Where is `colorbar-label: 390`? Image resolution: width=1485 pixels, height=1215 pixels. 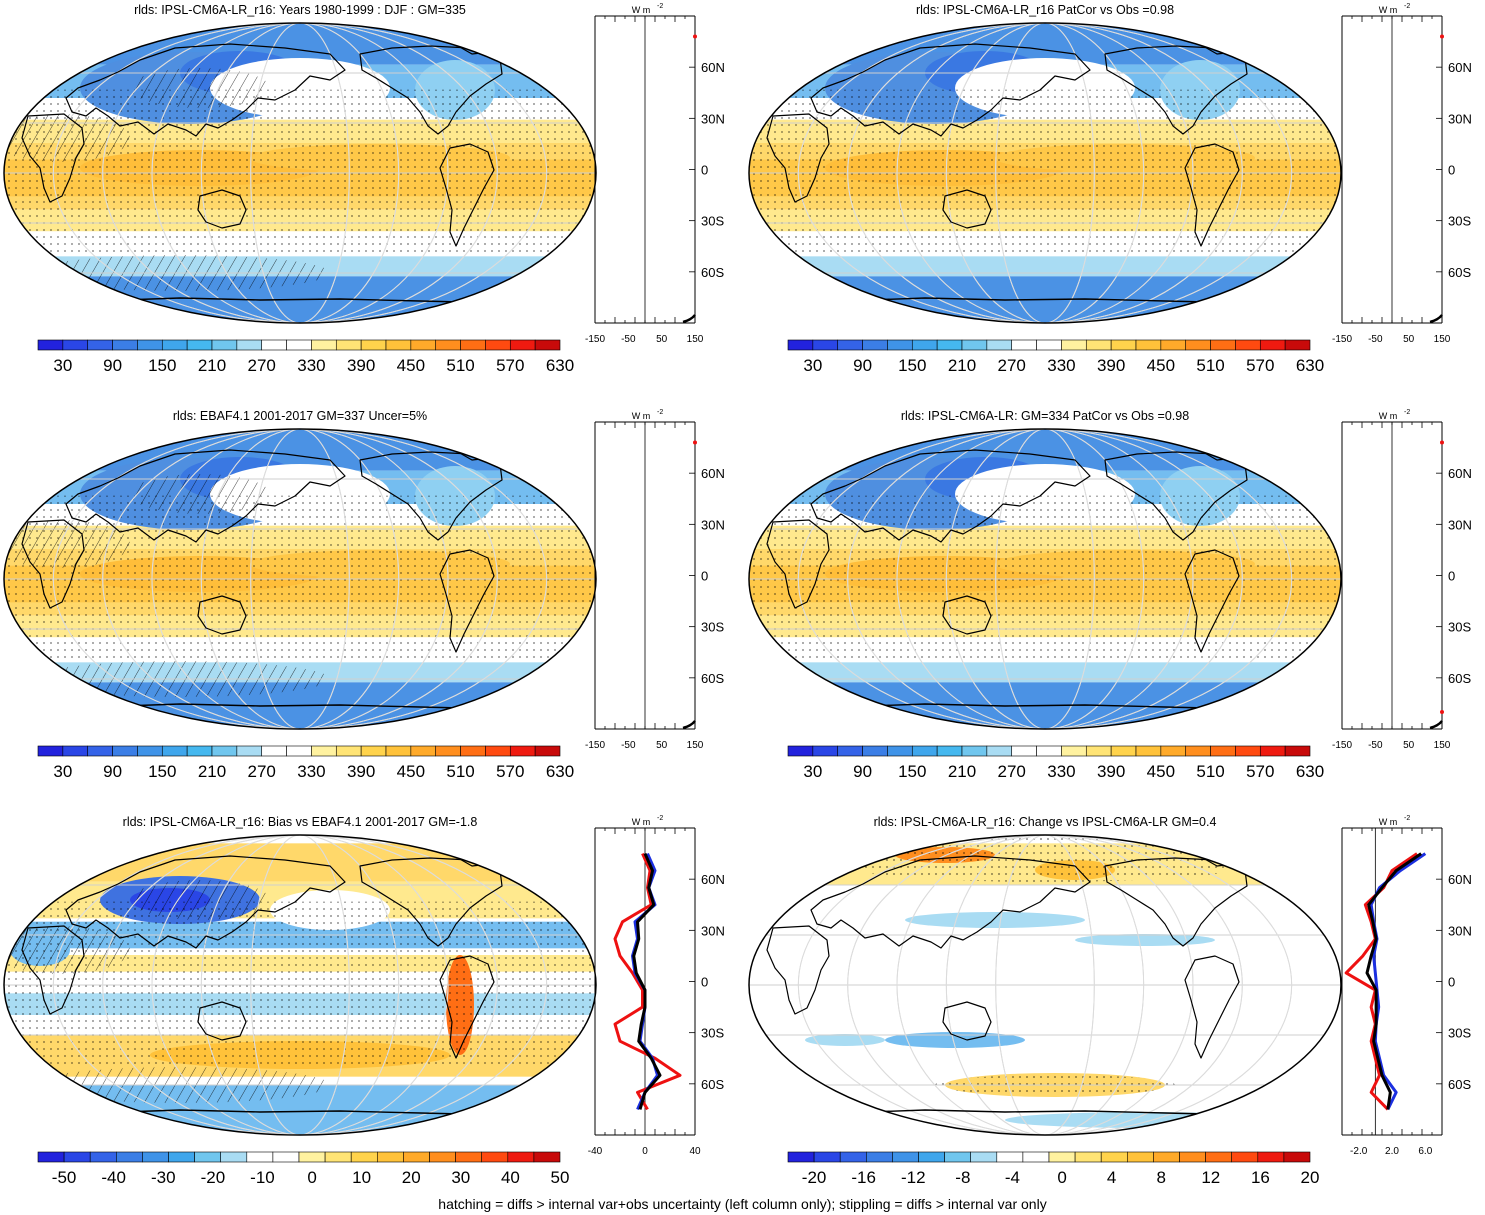 colorbar-label: 390 is located at coordinates (361, 771).